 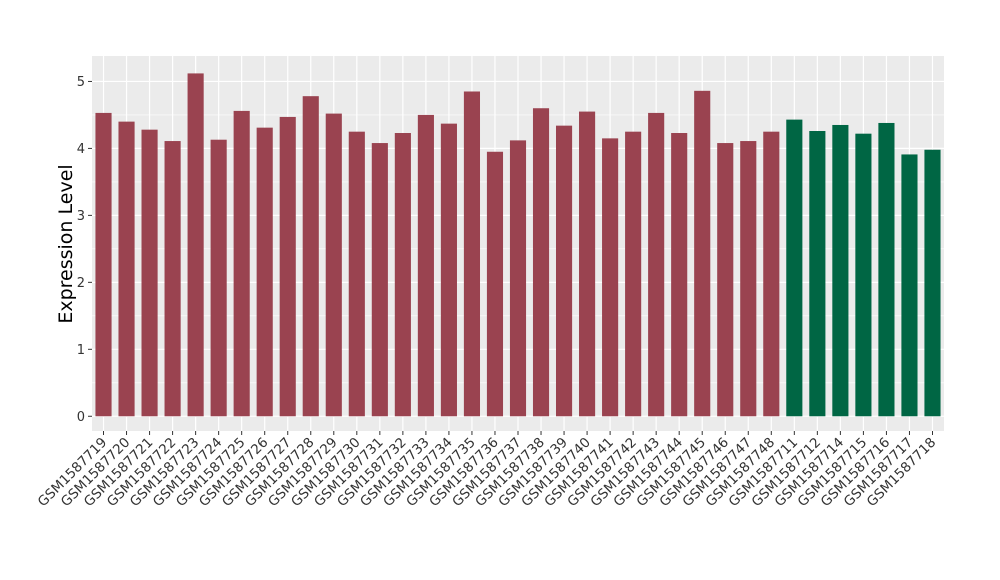 I want to click on bar-GSM1587724, so click(x=218, y=278).